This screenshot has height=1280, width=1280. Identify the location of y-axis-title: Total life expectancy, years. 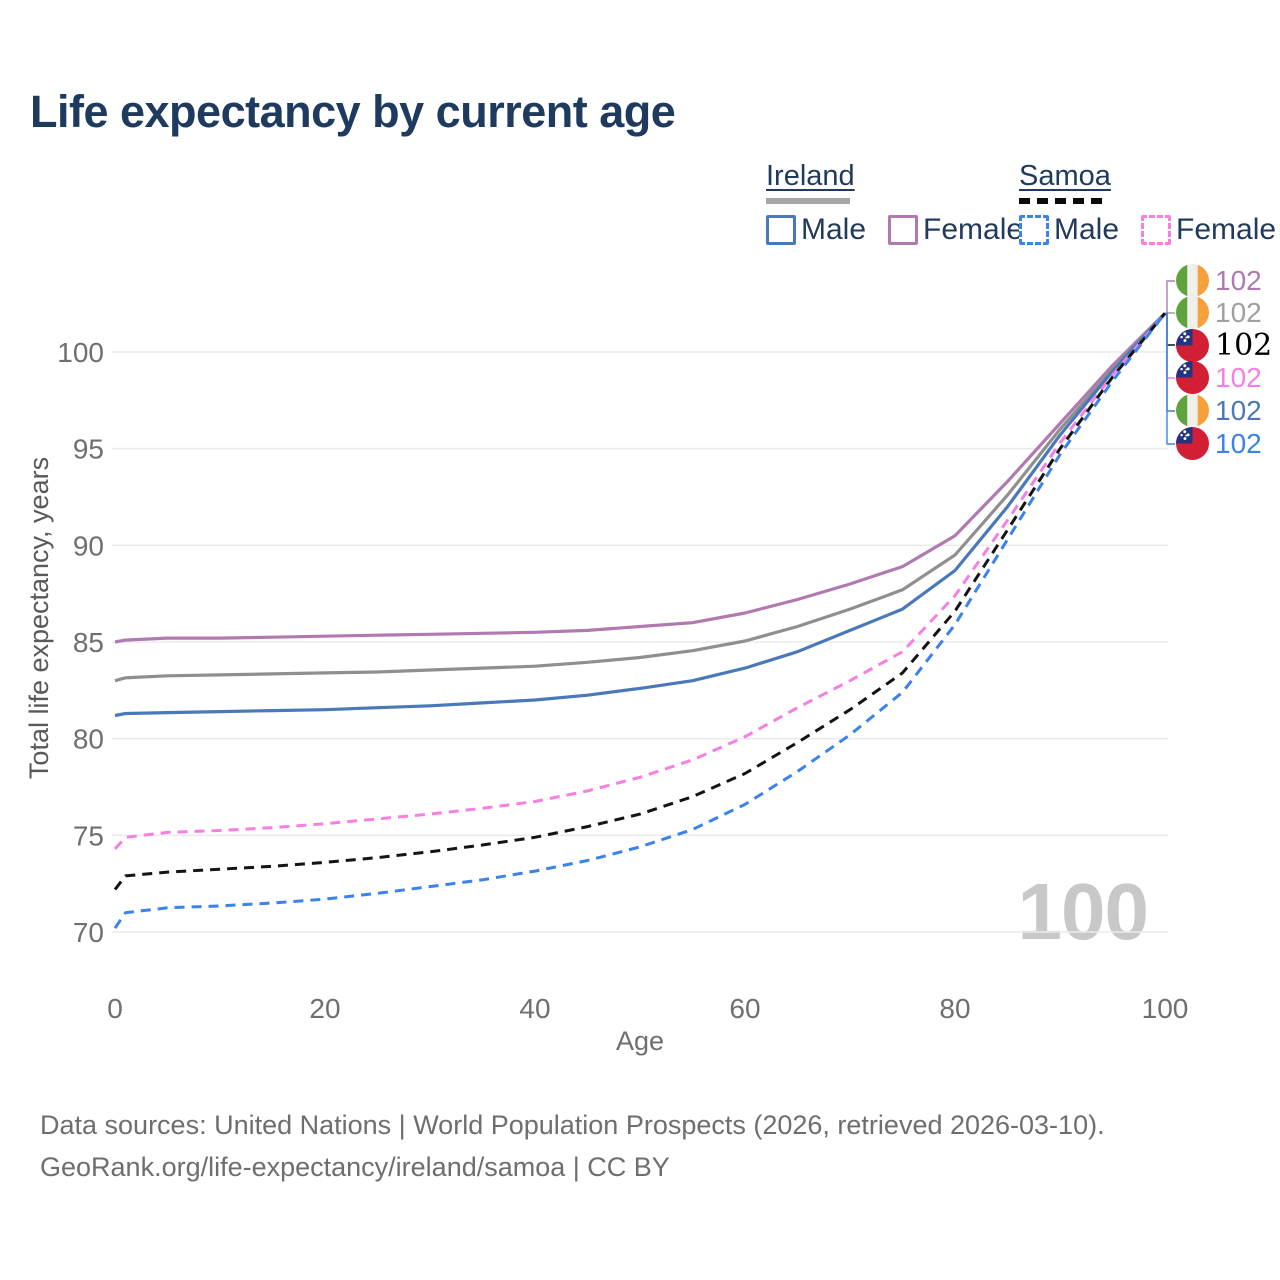
(39, 618).